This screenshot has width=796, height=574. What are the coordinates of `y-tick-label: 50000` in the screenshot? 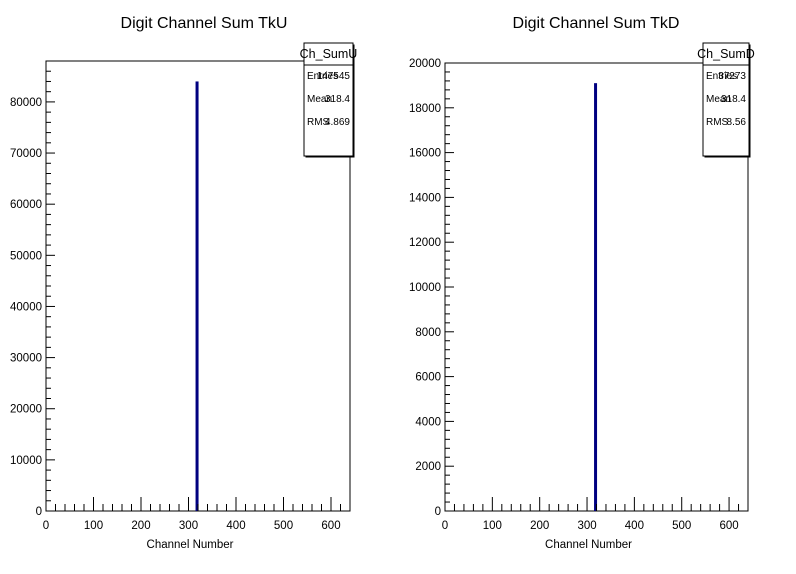 It's located at (26, 256).